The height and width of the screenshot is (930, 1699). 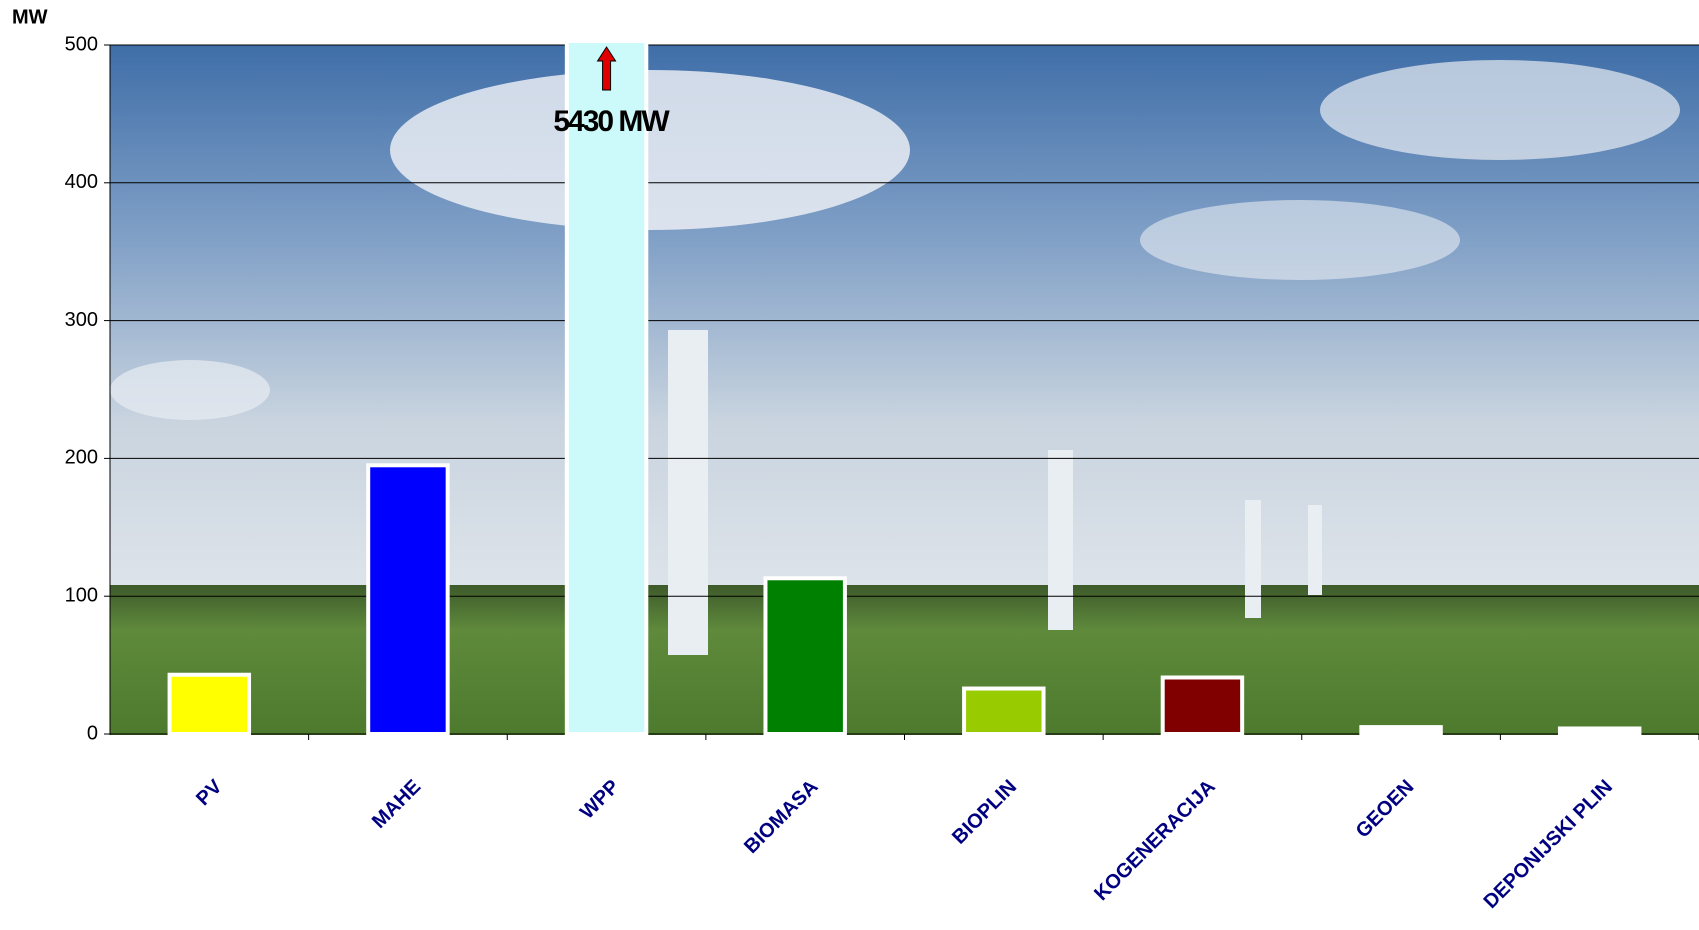 I want to click on x-tick-label: DEPONIJSKI PLIN, so click(x=1548, y=844).